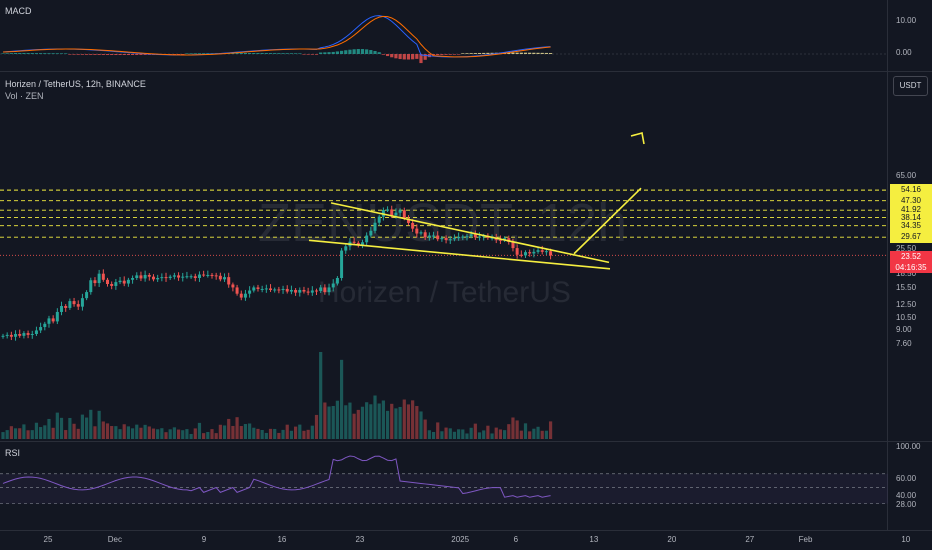 The image size is (932, 550). Describe the element at coordinates (114, 539) in the screenshot. I see `time-axis-label: Dec` at that location.